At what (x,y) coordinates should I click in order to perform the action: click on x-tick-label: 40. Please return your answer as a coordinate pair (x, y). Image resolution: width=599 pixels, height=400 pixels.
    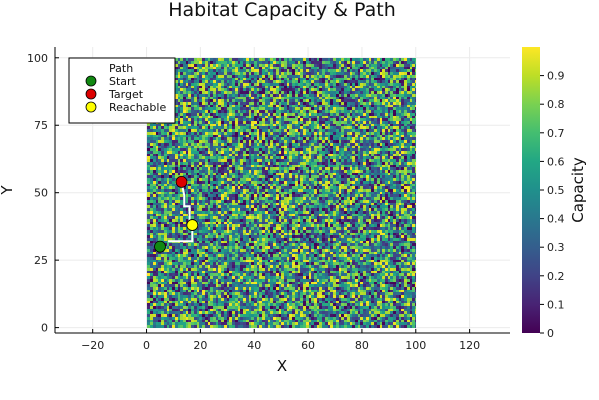
    Looking at the image, I should click on (254, 345).